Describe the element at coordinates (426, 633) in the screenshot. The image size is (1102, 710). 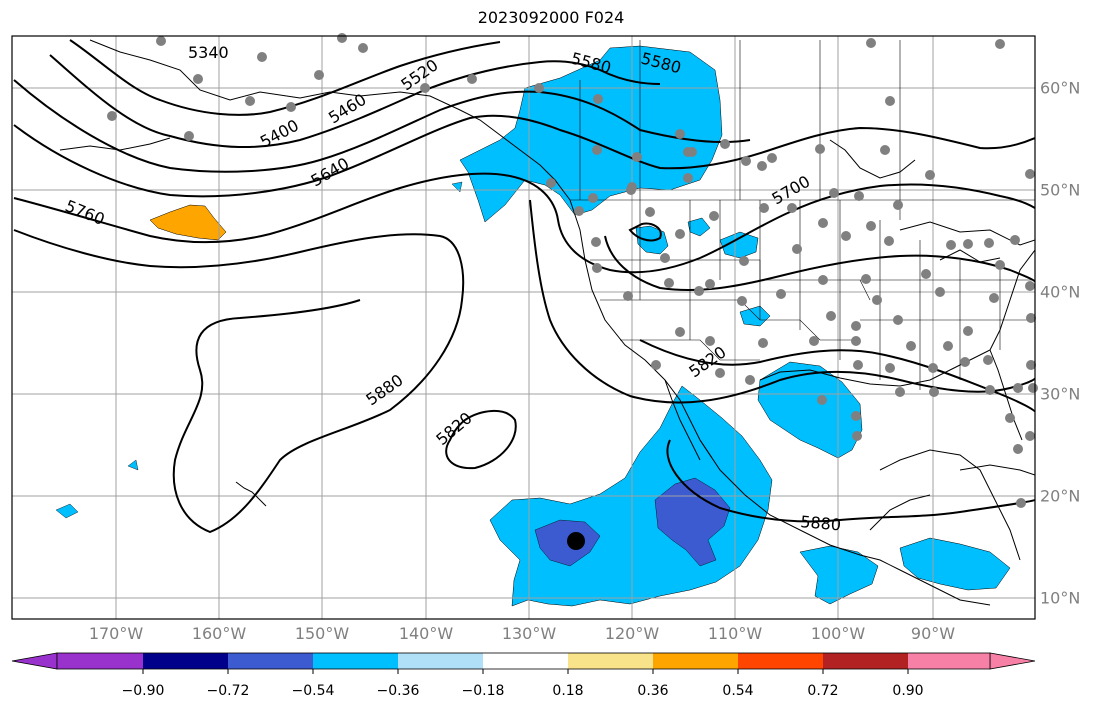
I see `lon-label: 140°W` at that location.